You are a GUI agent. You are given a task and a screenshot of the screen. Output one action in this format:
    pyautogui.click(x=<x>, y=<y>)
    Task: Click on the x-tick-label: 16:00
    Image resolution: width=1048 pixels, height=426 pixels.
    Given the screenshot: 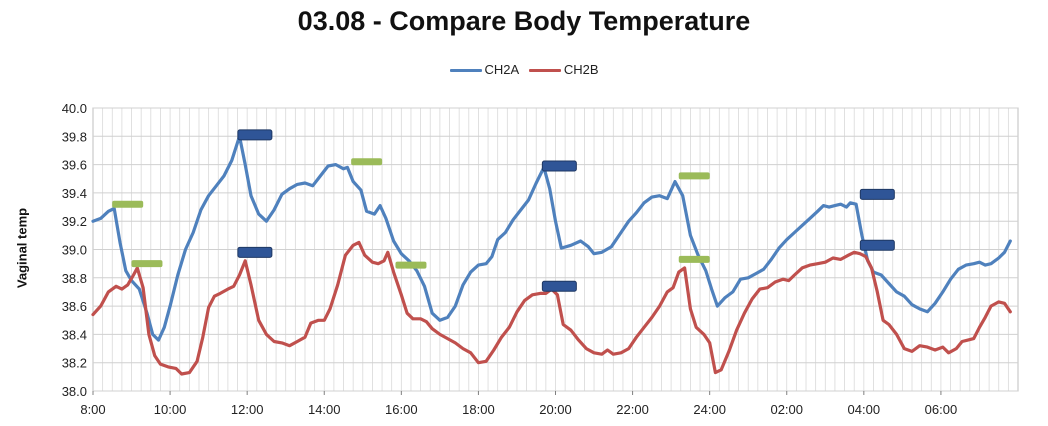 What is the action you would take?
    pyautogui.click(x=401, y=409)
    